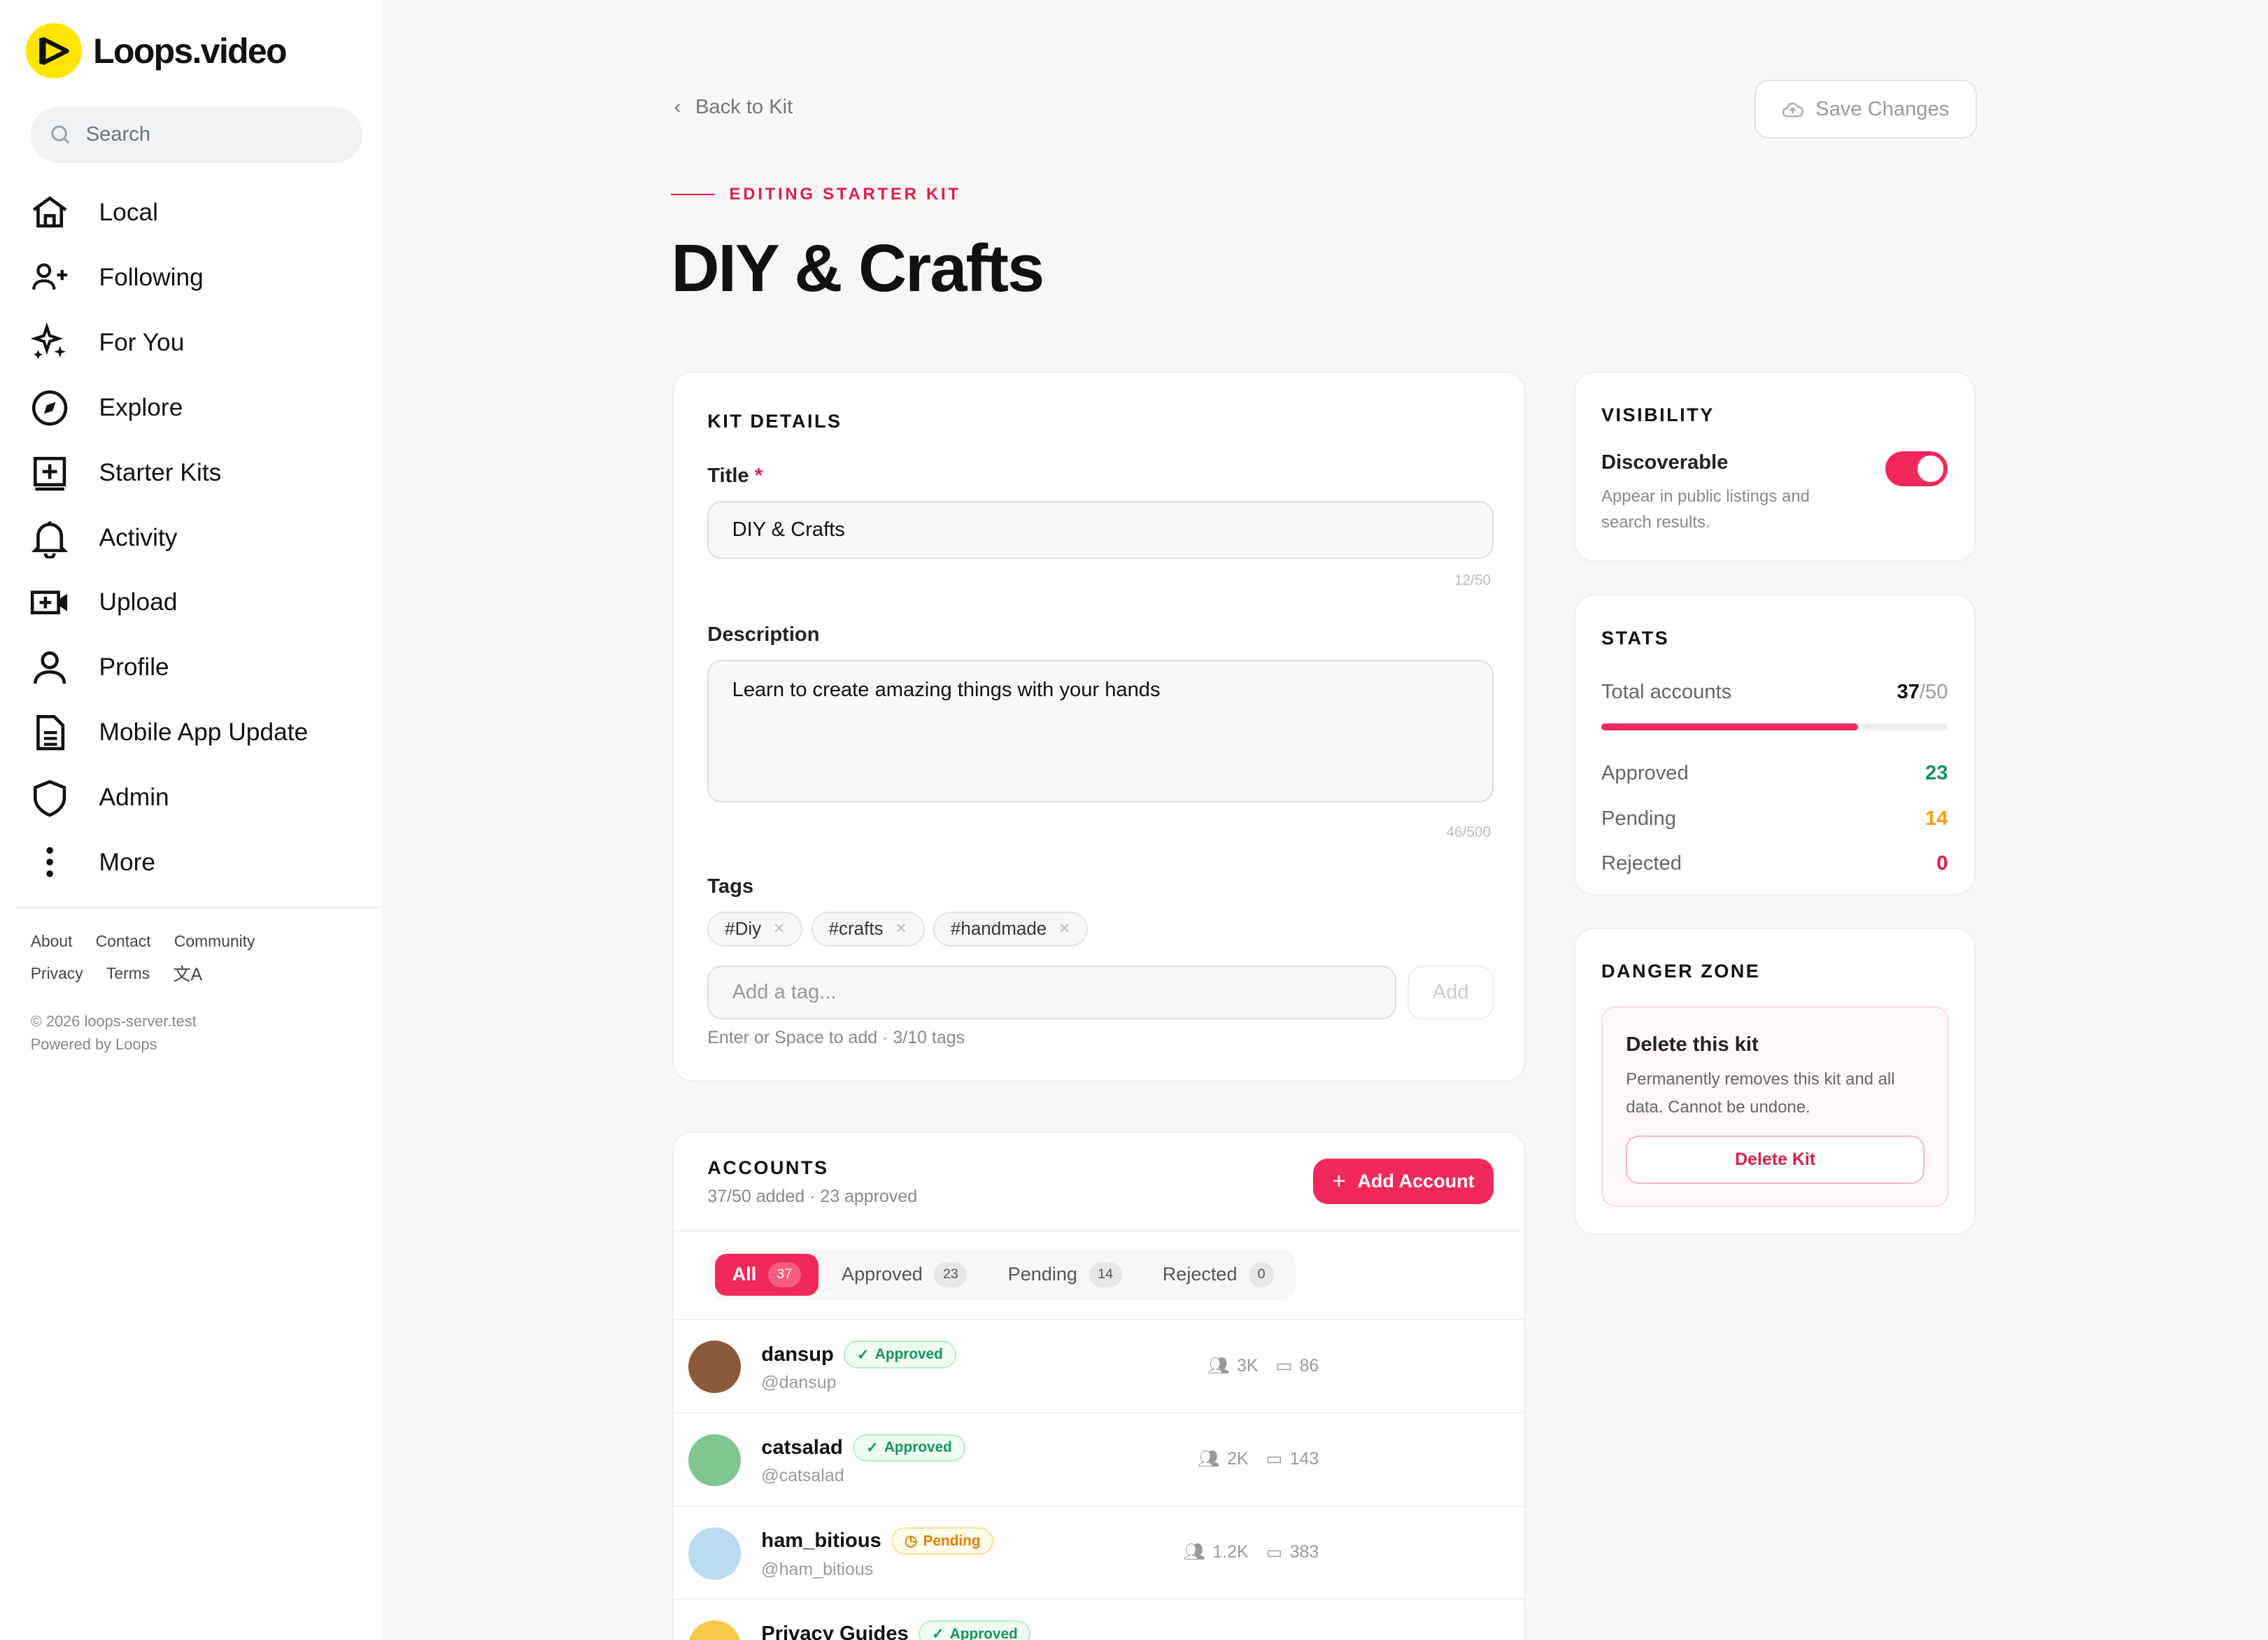 Image resolution: width=2268 pixels, height=1640 pixels. I want to click on footer-about: About, so click(51, 940).